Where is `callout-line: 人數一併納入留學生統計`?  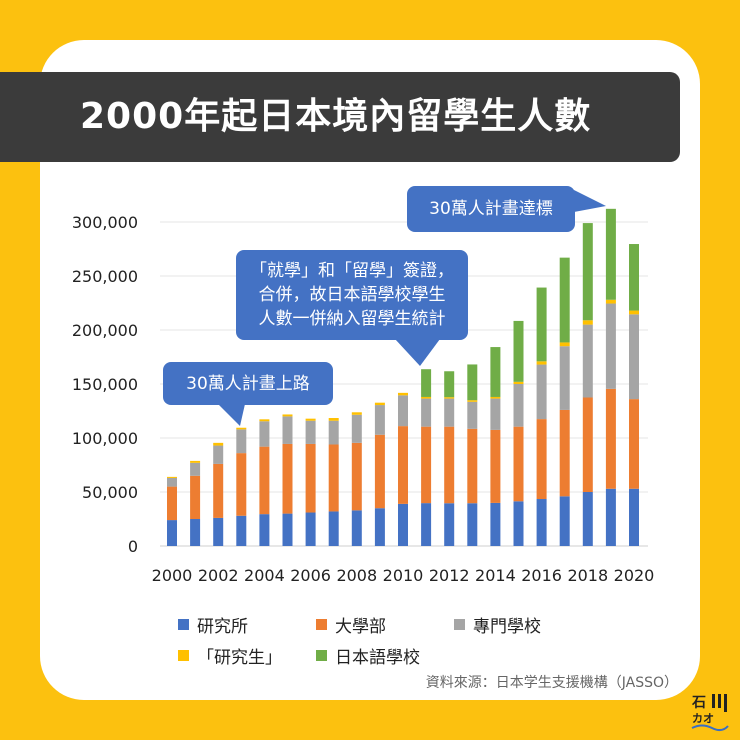
callout-line: 人數一併納入留學生統計 is located at coordinates (352, 319).